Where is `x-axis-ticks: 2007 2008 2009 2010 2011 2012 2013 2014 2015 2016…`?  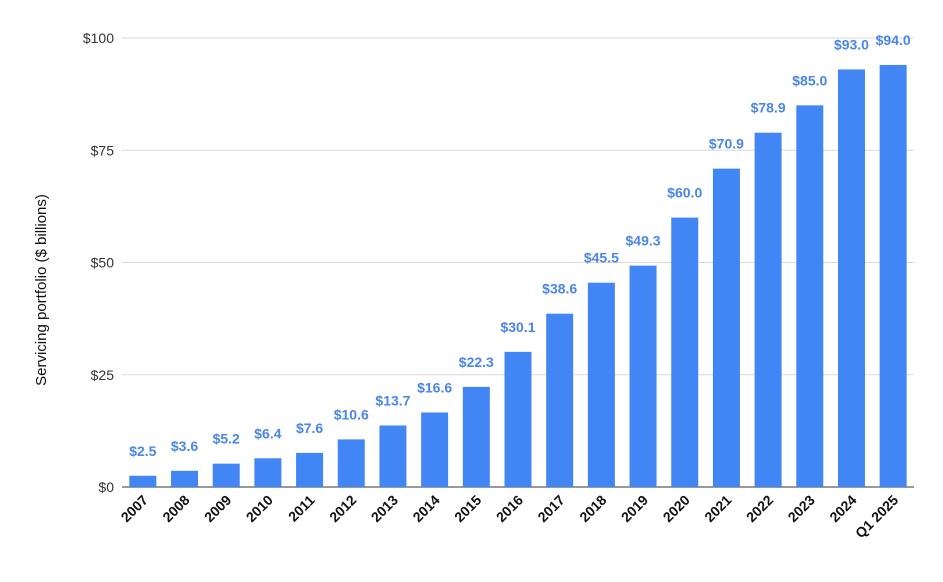
x-axis-ticks: 2007 2008 2009 2010 2011 2012 2013 2014 2015 2016… is located at coordinates (510, 516).